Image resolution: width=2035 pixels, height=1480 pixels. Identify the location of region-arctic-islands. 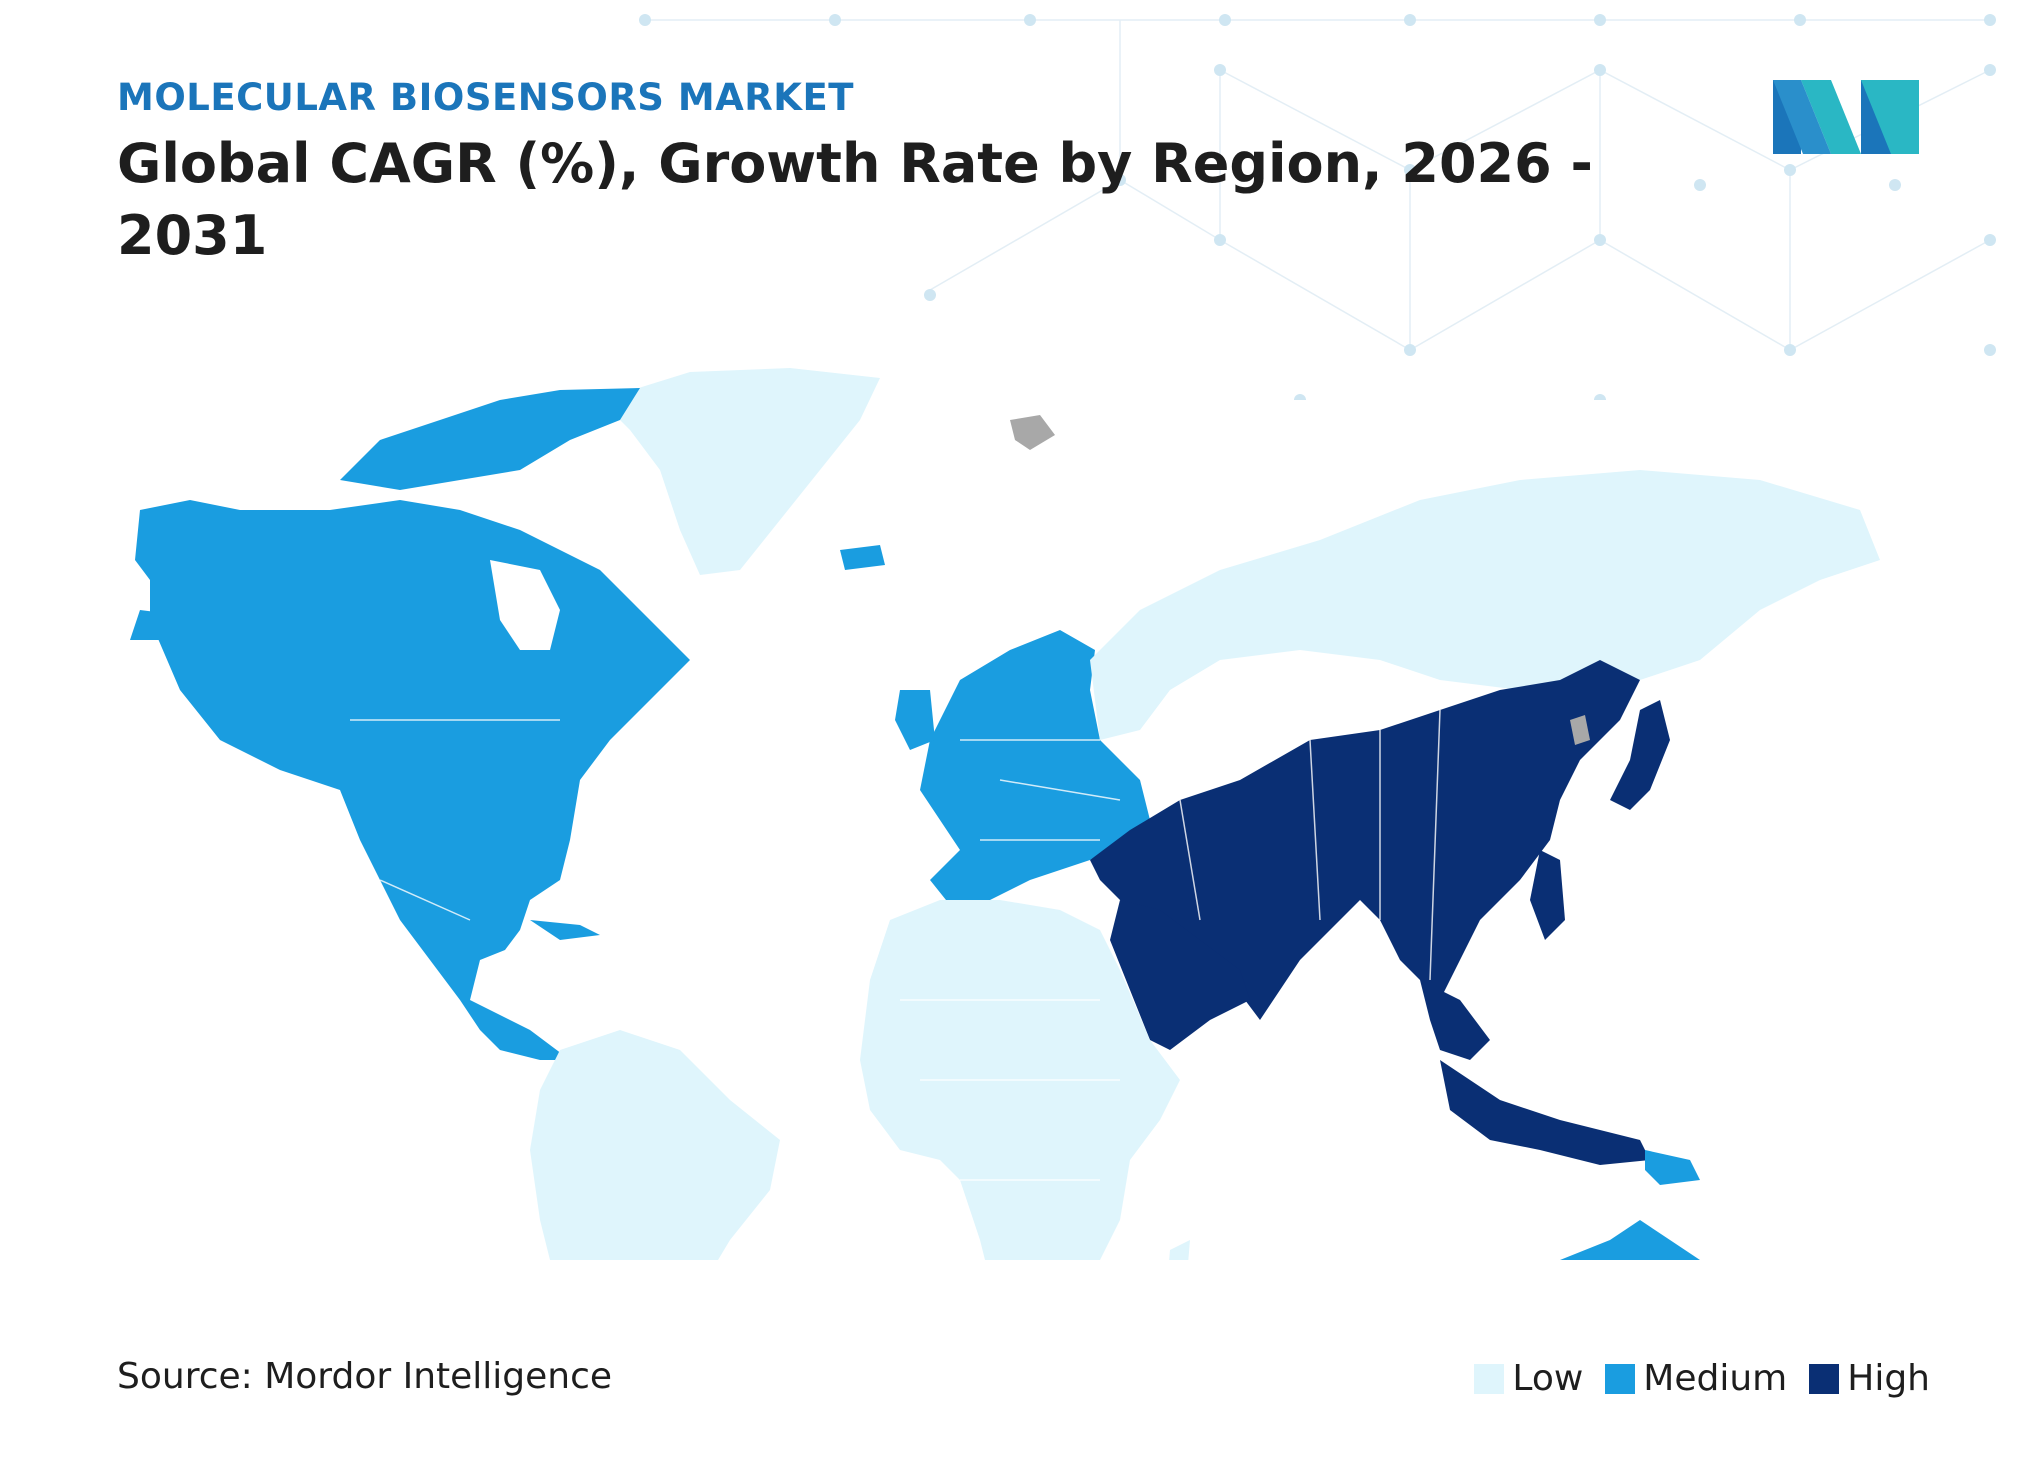
(490, 439).